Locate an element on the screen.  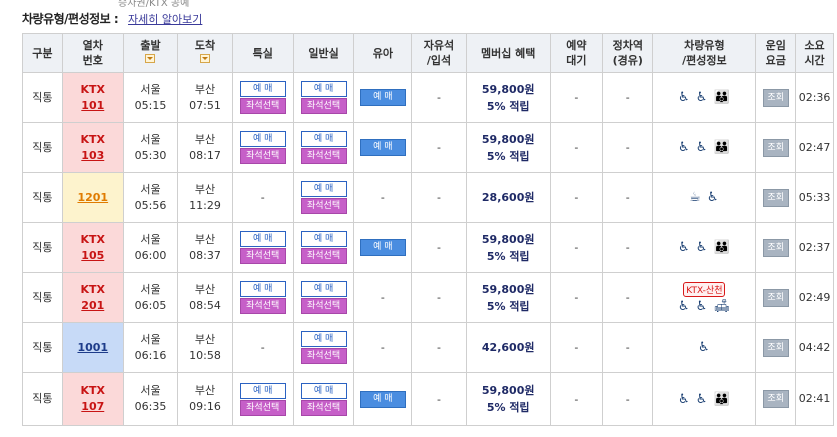
train-number-cell: KTX 105 is located at coordinates (92, 247).